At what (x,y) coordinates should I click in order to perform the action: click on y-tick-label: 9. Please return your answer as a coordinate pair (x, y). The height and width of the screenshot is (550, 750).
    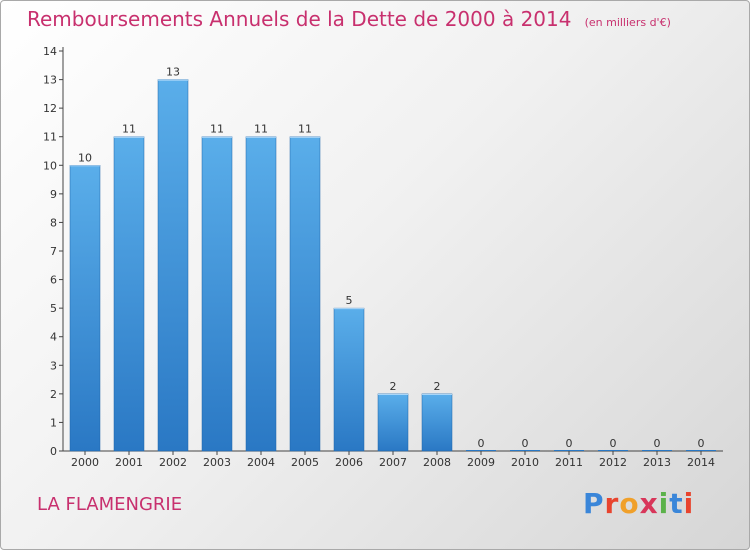
    Looking at the image, I should click on (53, 194).